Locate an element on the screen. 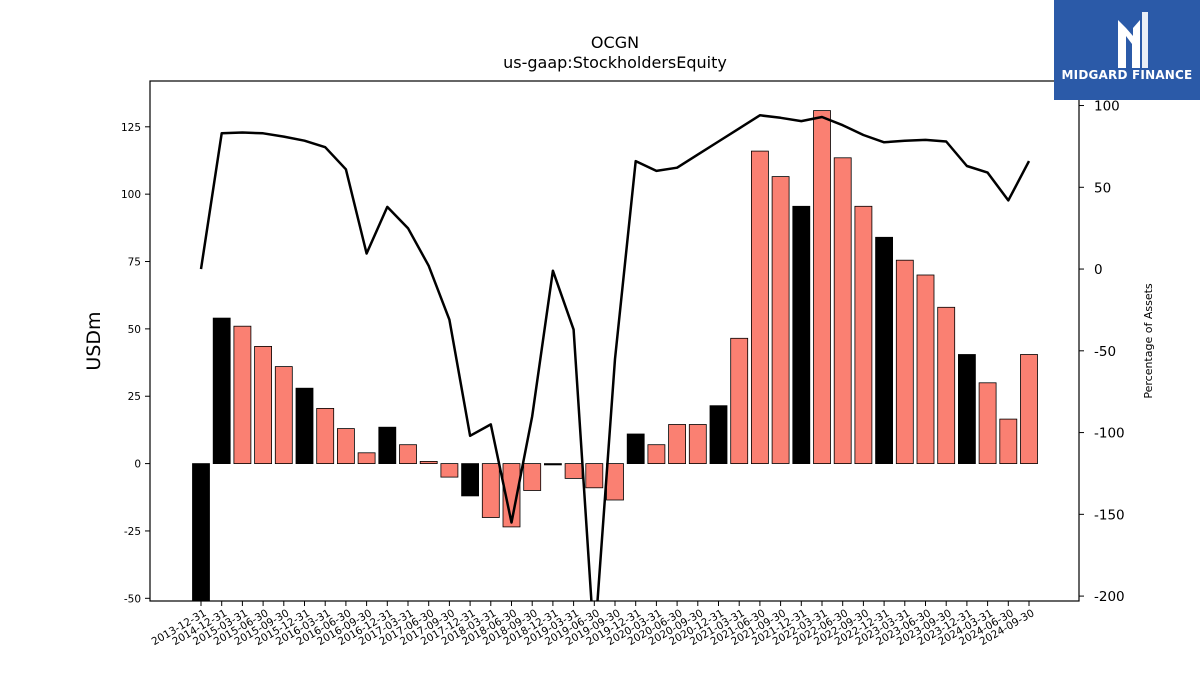 Image resolution: width=1200 pixels, height=675 pixels. y2-tick-label: -150 is located at coordinates (1109, 515).